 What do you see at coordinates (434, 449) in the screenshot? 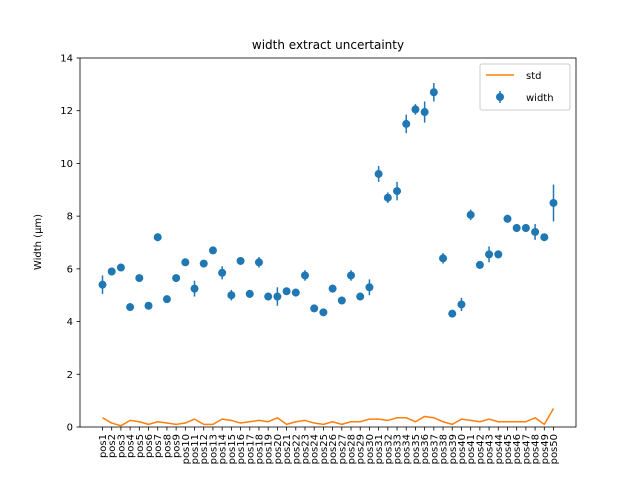
I see `x-tick-label: pos37` at bounding box center [434, 449].